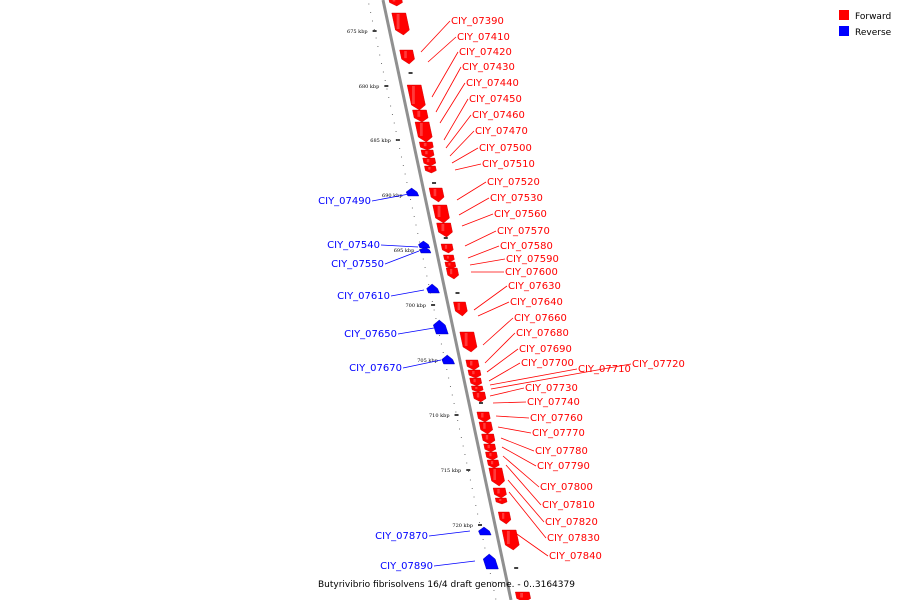 This screenshot has width=900, height=600. I want to click on forward-gene-label: CIY_07810, so click(550, 487).